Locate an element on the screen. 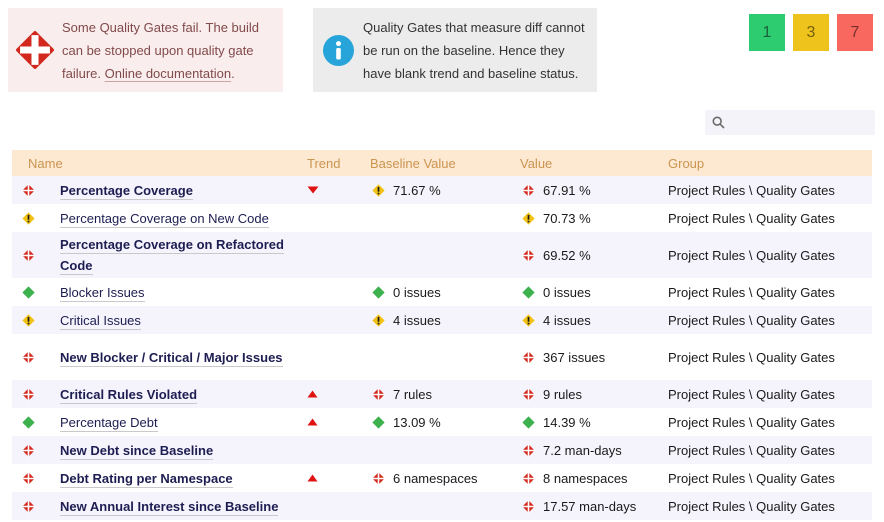  baseline-value-cell: 7 rules is located at coordinates (433, 394).